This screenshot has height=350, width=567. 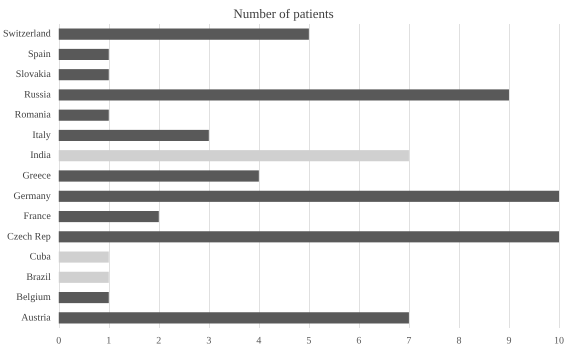 I want to click on y-tick-label: Germany, so click(x=32, y=196).